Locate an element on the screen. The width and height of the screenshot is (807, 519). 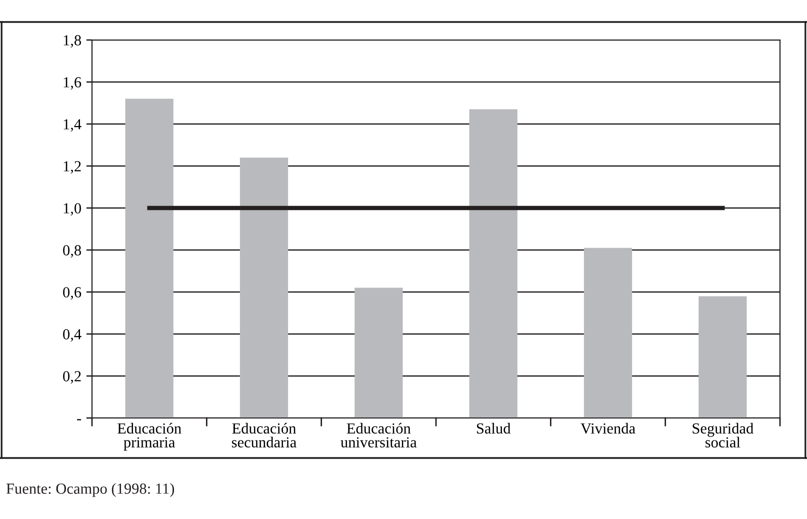
y-tick-label: 1,6 is located at coordinates (73, 83).